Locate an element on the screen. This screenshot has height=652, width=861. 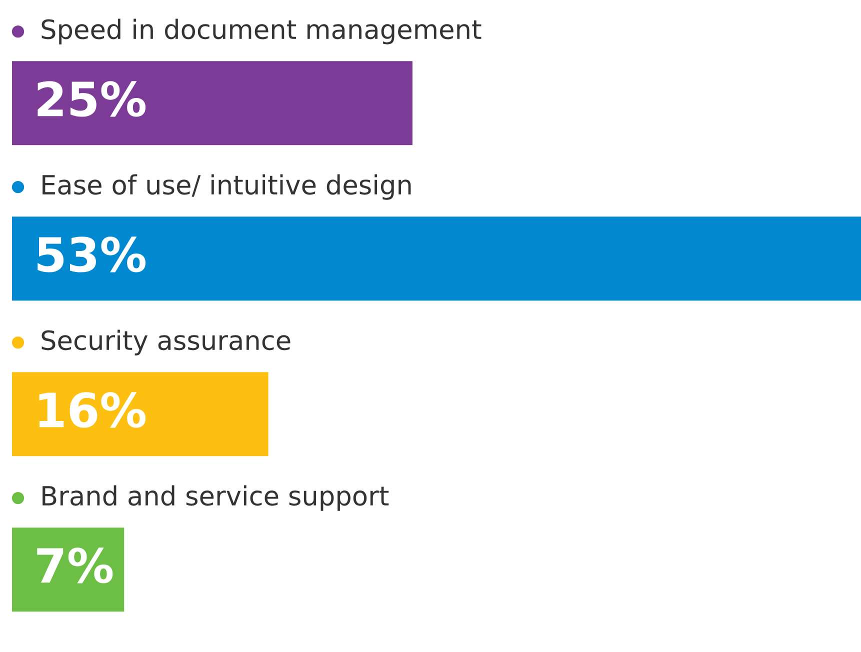
data-label: 25% is located at coordinates (92, 99).